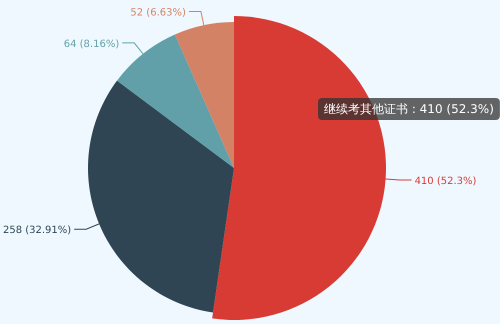 This screenshot has width=500, height=324. Describe the element at coordinates (37, 230) in the screenshot. I see `data-label: 258 (32.91%)` at that location.